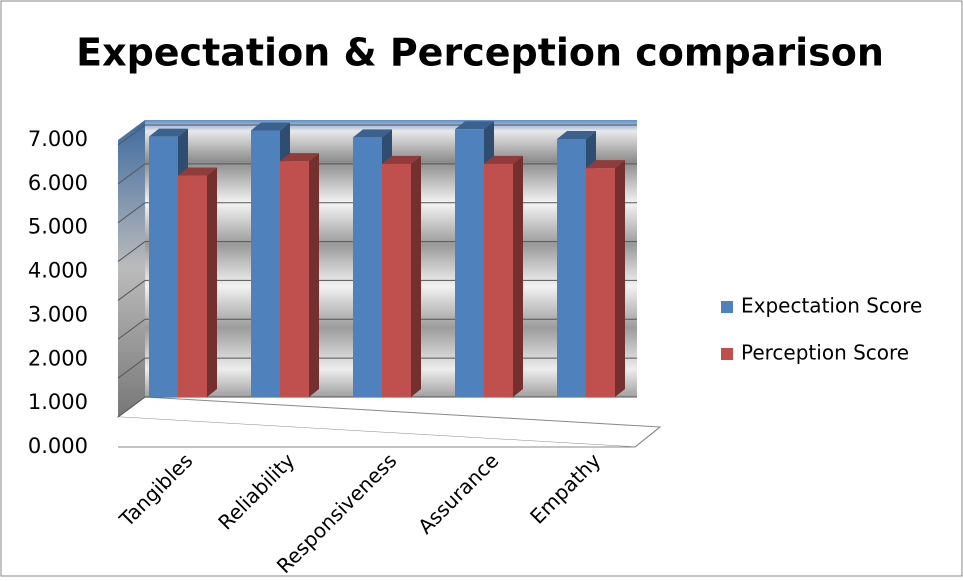  Describe the element at coordinates (58, 271) in the screenshot. I see `y-tick-label: 4.000` at that location.